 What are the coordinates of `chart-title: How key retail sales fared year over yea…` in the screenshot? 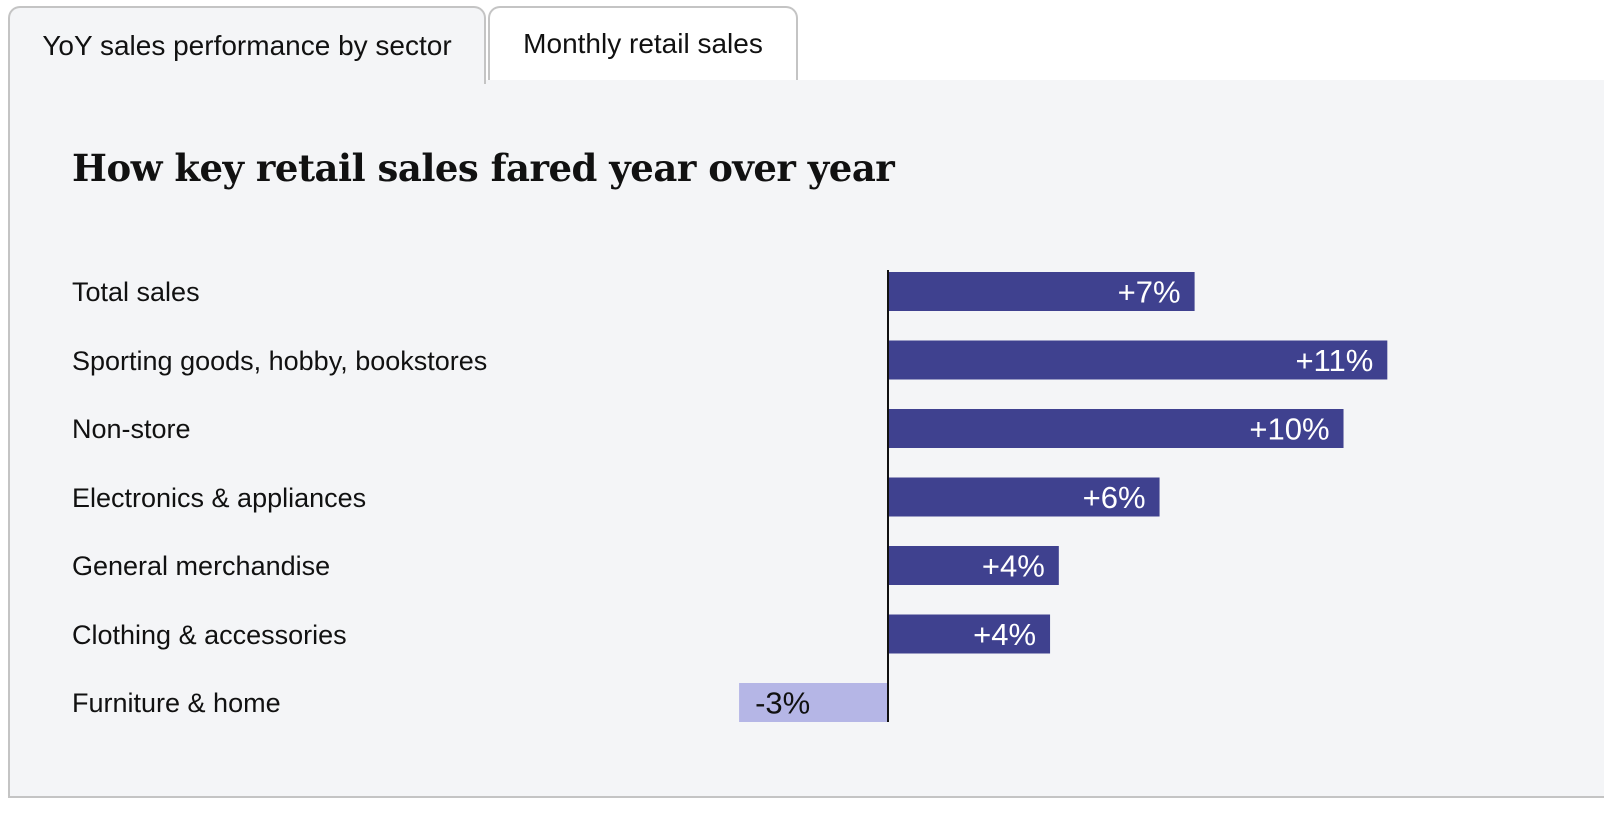 It's located at (483, 168).